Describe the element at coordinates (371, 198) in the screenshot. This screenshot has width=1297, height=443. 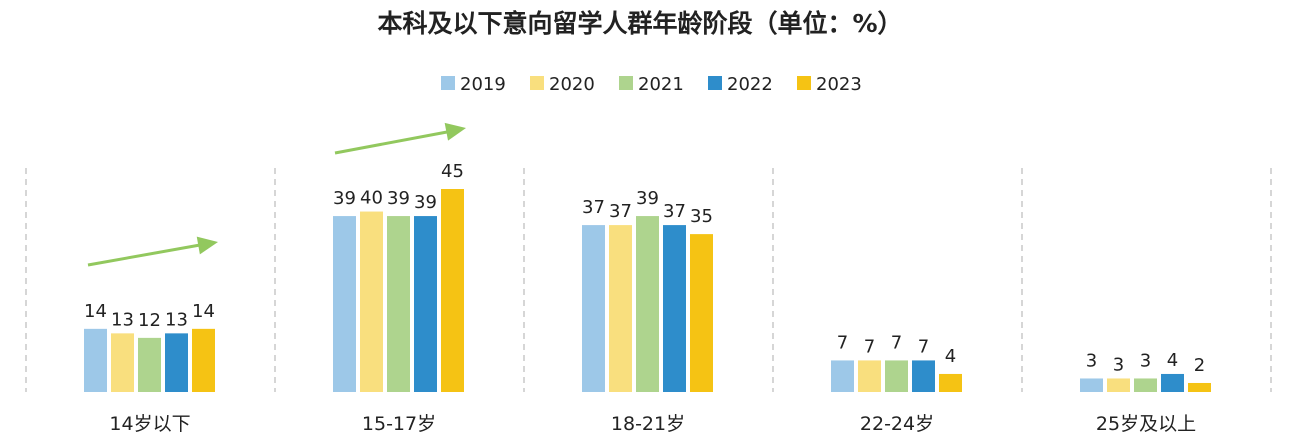
I see `data-label: 40` at that location.